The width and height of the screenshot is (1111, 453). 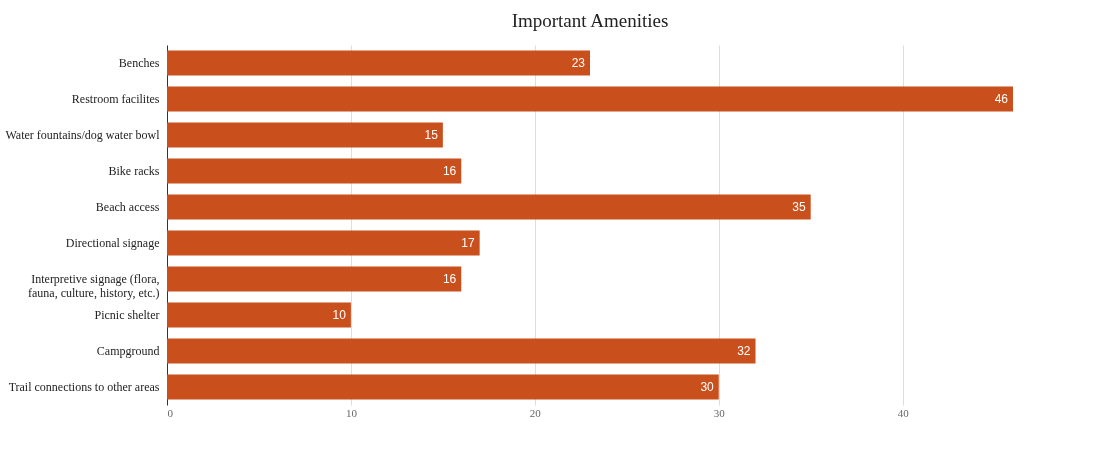 What do you see at coordinates (127, 207) in the screenshot?
I see `y-tick-label: Beach access` at bounding box center [127, 207].